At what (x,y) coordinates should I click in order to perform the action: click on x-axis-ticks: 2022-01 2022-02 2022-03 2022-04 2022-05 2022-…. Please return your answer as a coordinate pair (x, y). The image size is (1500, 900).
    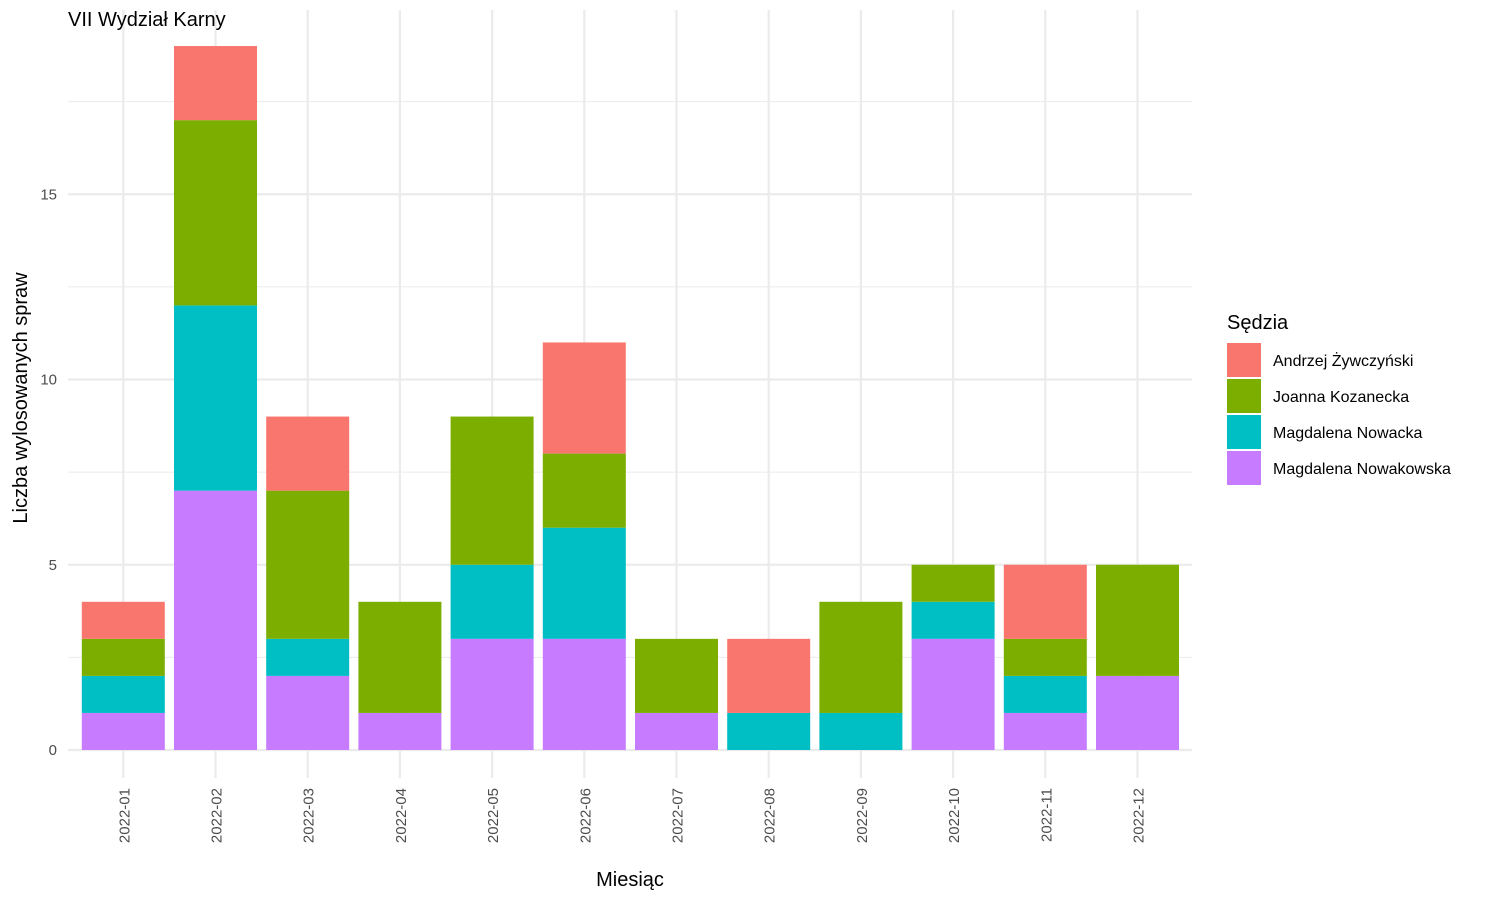
    Looking at the image, I should click on (631, 815).